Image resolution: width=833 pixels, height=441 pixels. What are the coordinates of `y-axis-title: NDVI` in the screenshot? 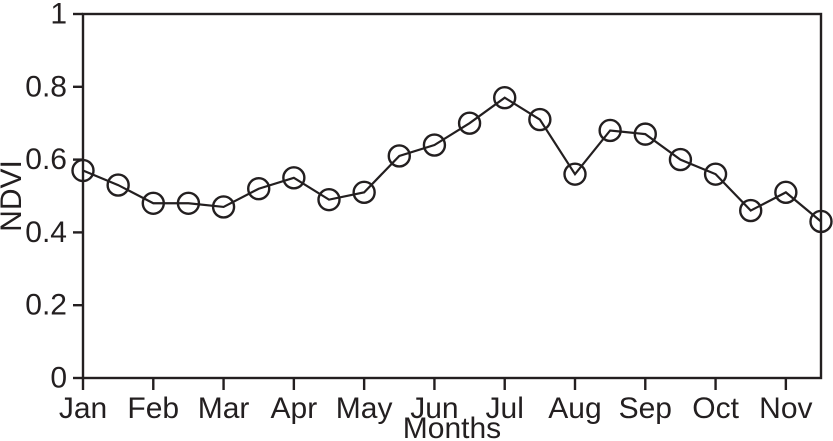 It's located at (14, 196).